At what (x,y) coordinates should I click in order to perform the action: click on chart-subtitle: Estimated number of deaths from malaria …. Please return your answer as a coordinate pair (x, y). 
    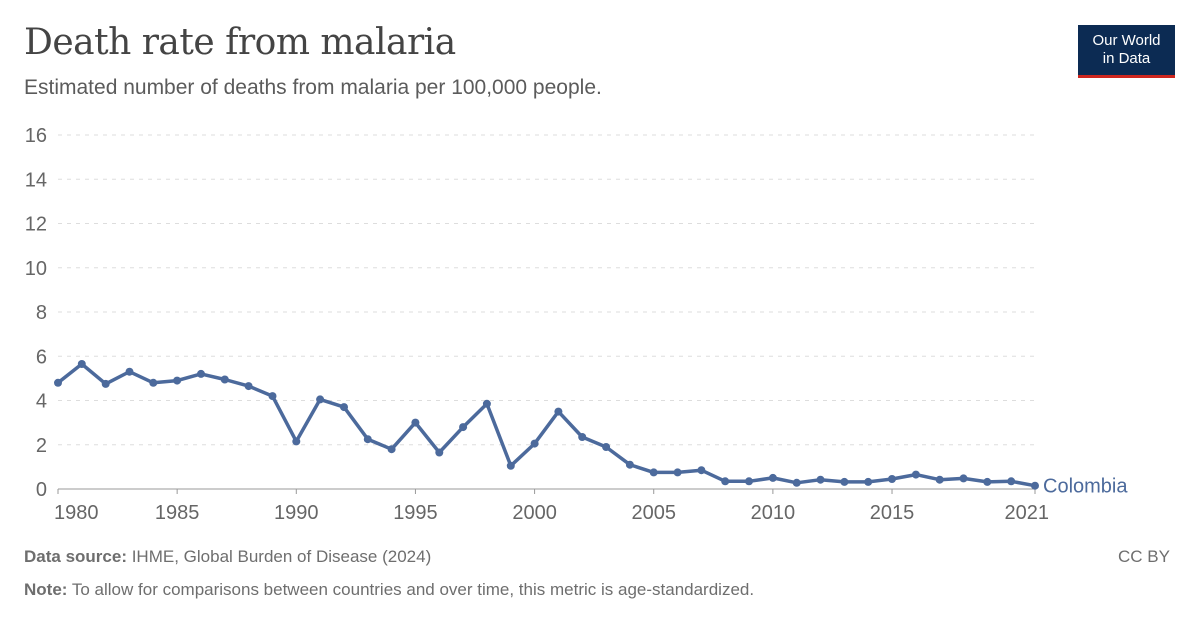
    Looking at the image, I should click on (313, 87).